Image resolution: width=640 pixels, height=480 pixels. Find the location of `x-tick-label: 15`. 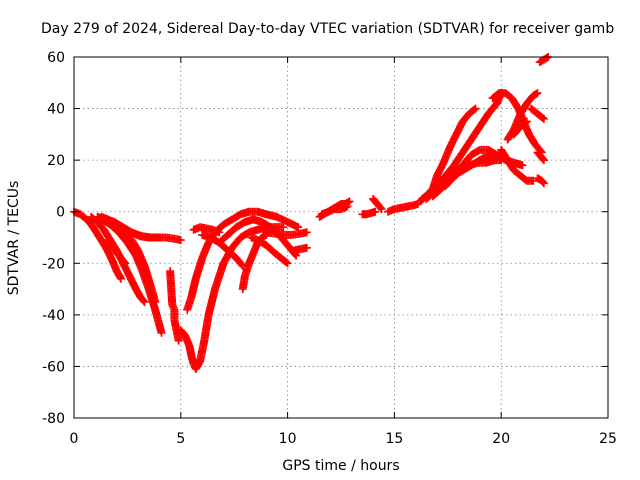

x-tick-label: 15 is located at coordinates (394, 439).